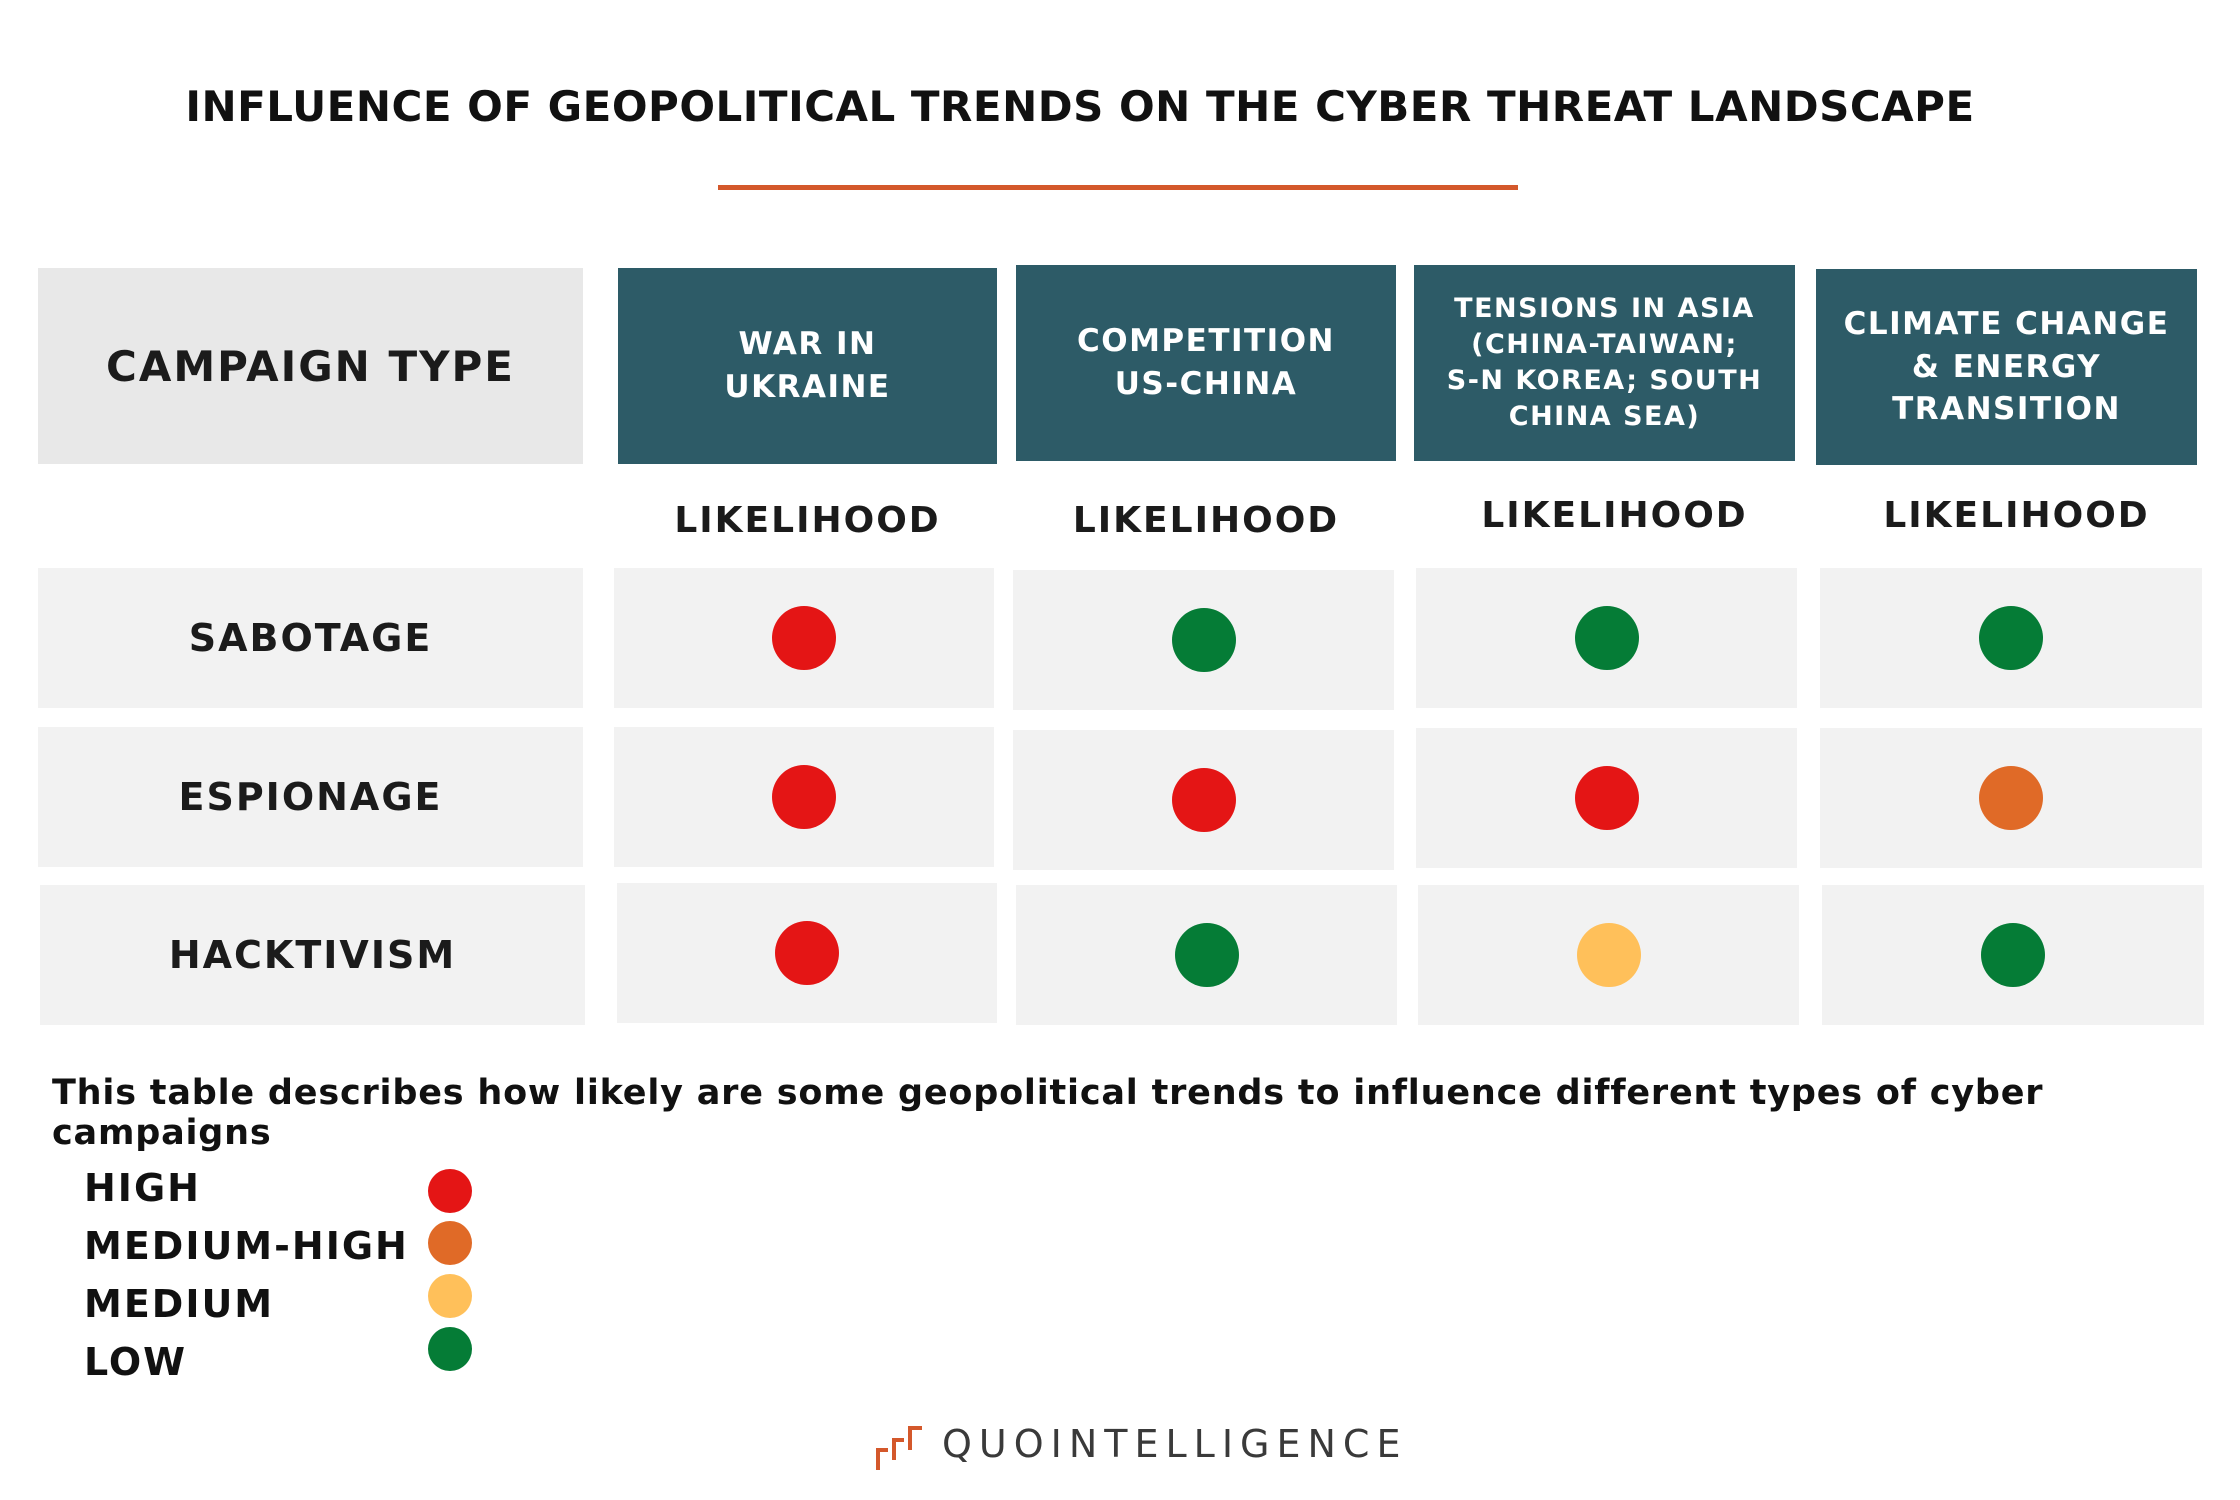 The width and height of the screenshot is (2240, 1500). Describe the element at coordinates (312, 955) in the screenshot. I see `row-label-hacktivism: HACKTIVISM` at that location.